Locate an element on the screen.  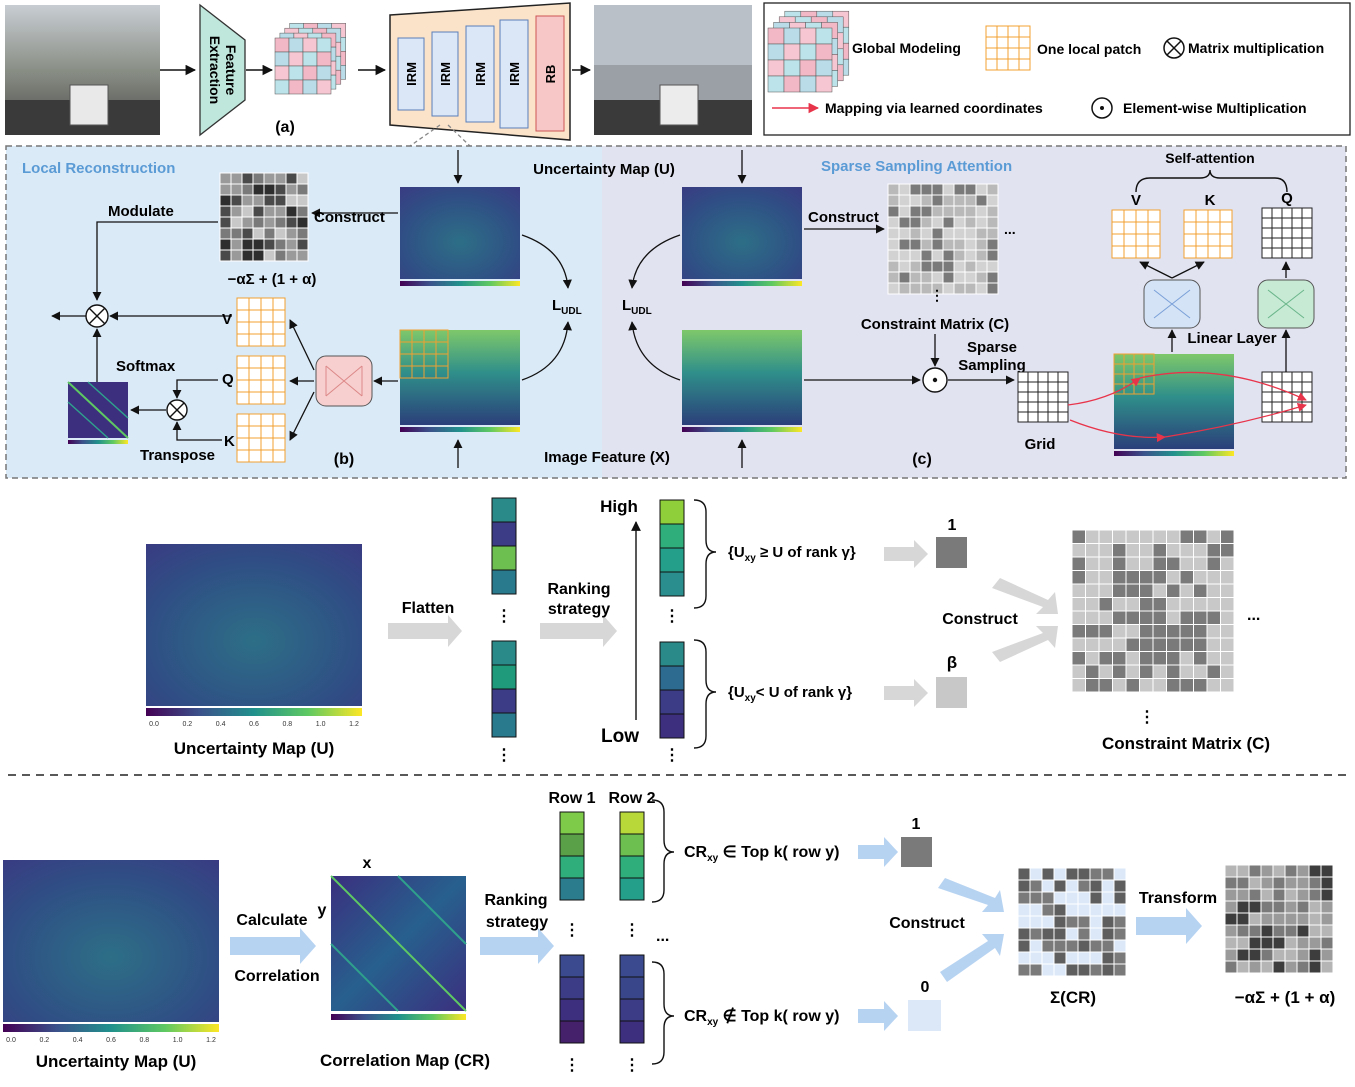
matrix-multiplication-icon is located at coordinates (1174, 48).